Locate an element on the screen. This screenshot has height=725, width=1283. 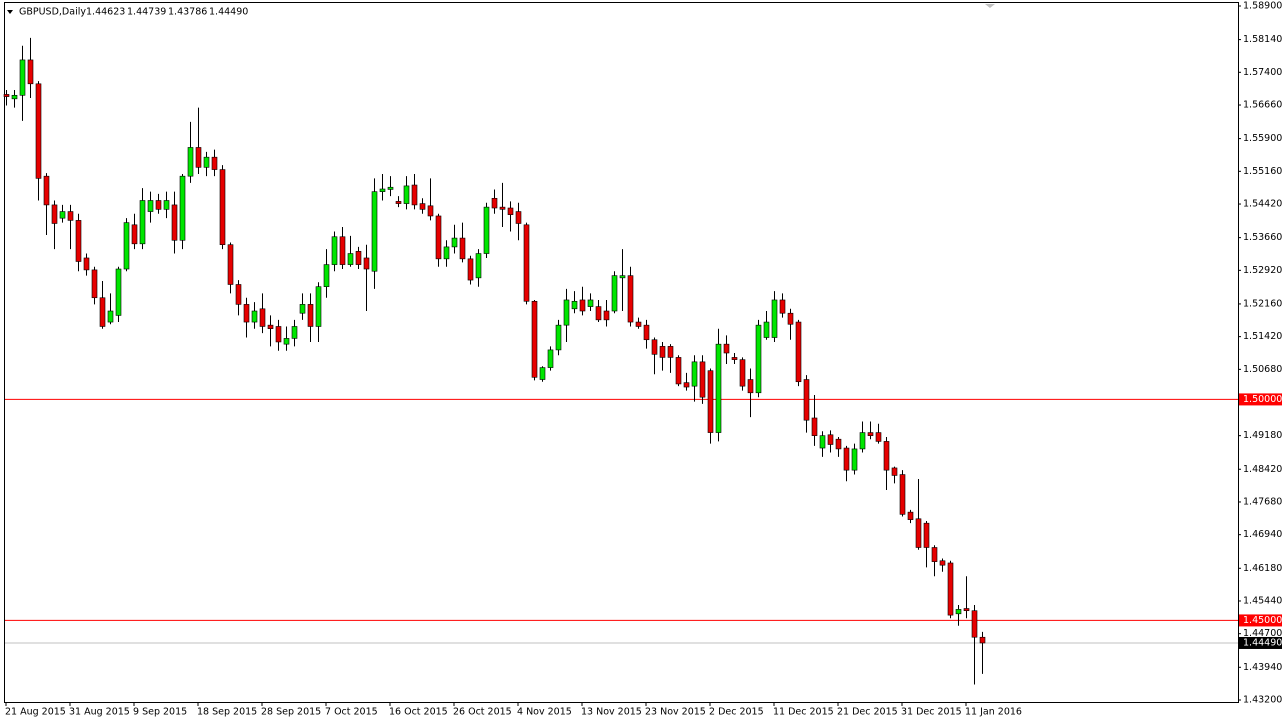
y-tick-label: 1.58900 is located at coordinates (1262, 6).